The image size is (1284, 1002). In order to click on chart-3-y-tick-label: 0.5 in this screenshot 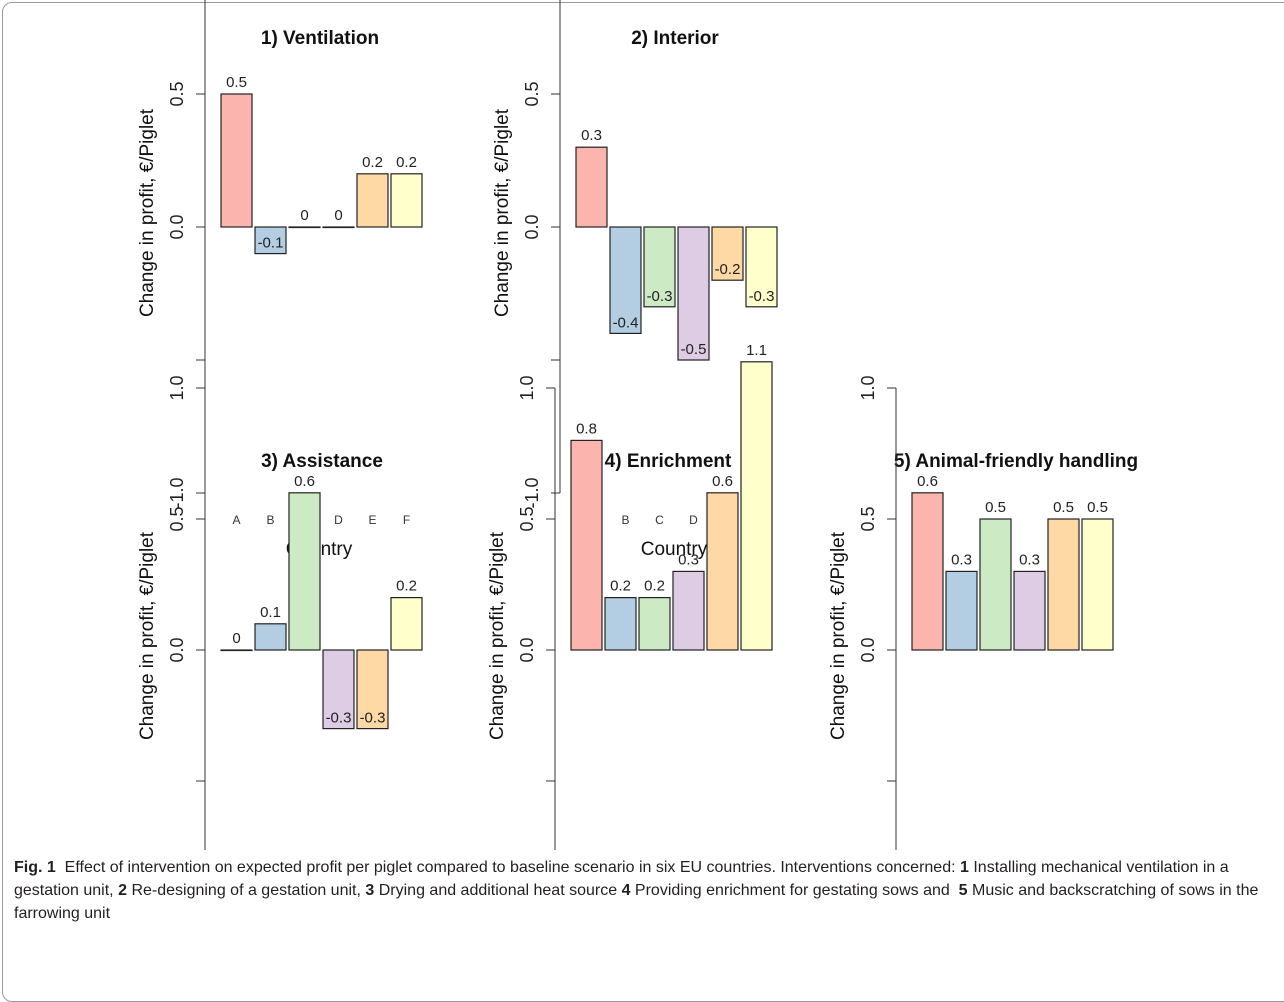, I will do `click(177, 518)`.